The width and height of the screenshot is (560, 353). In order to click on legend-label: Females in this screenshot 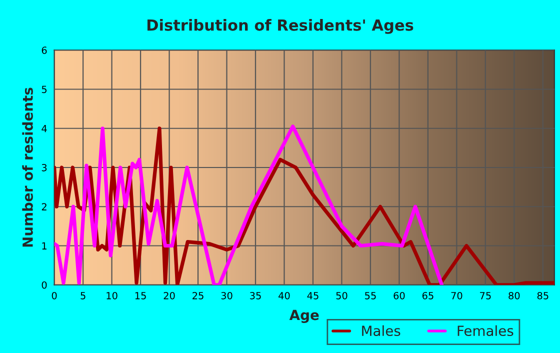, I will do `click(486, 330)`.